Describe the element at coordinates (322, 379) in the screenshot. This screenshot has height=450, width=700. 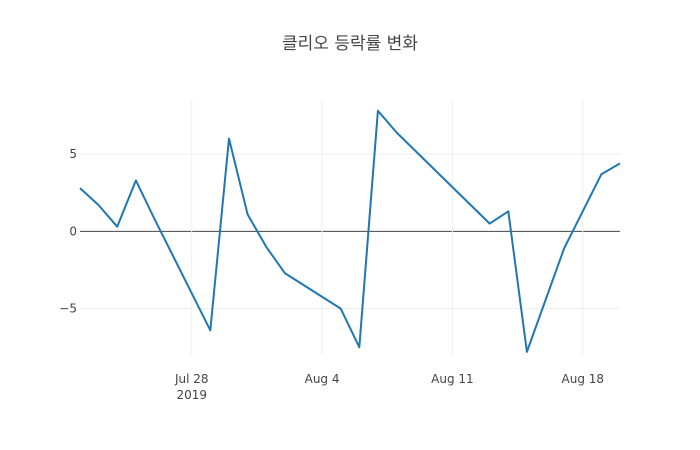
I see `x-tick-label: Aug 4` at that location.